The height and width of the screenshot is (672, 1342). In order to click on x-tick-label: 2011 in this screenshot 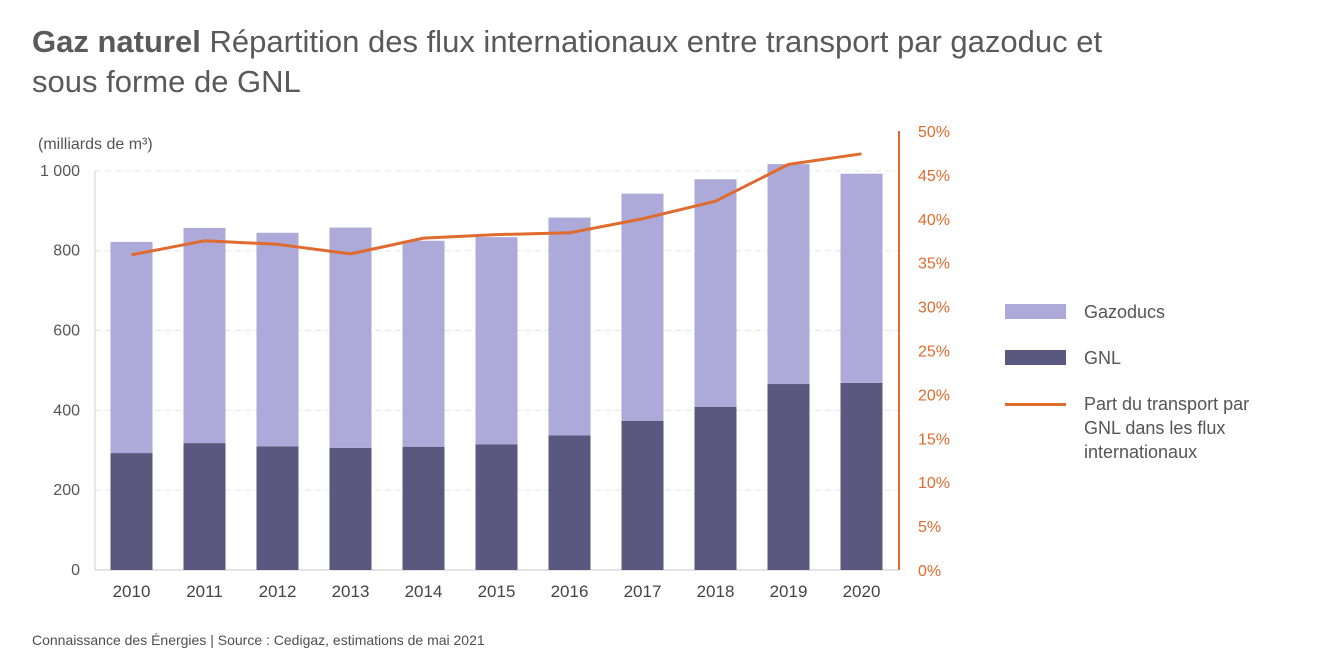, I will do `click(204, 591)`.